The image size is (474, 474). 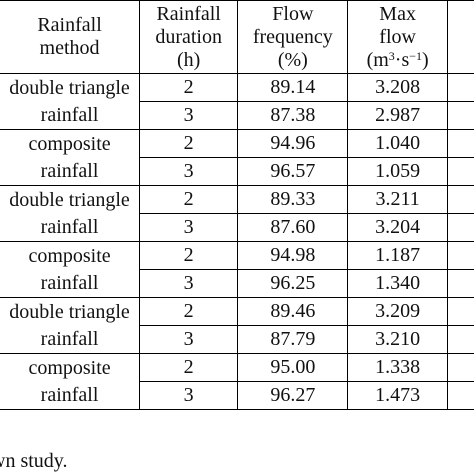 I want to click on table-row: composite rainfall 2 95.00 1.338, so click(x=237, y=381).